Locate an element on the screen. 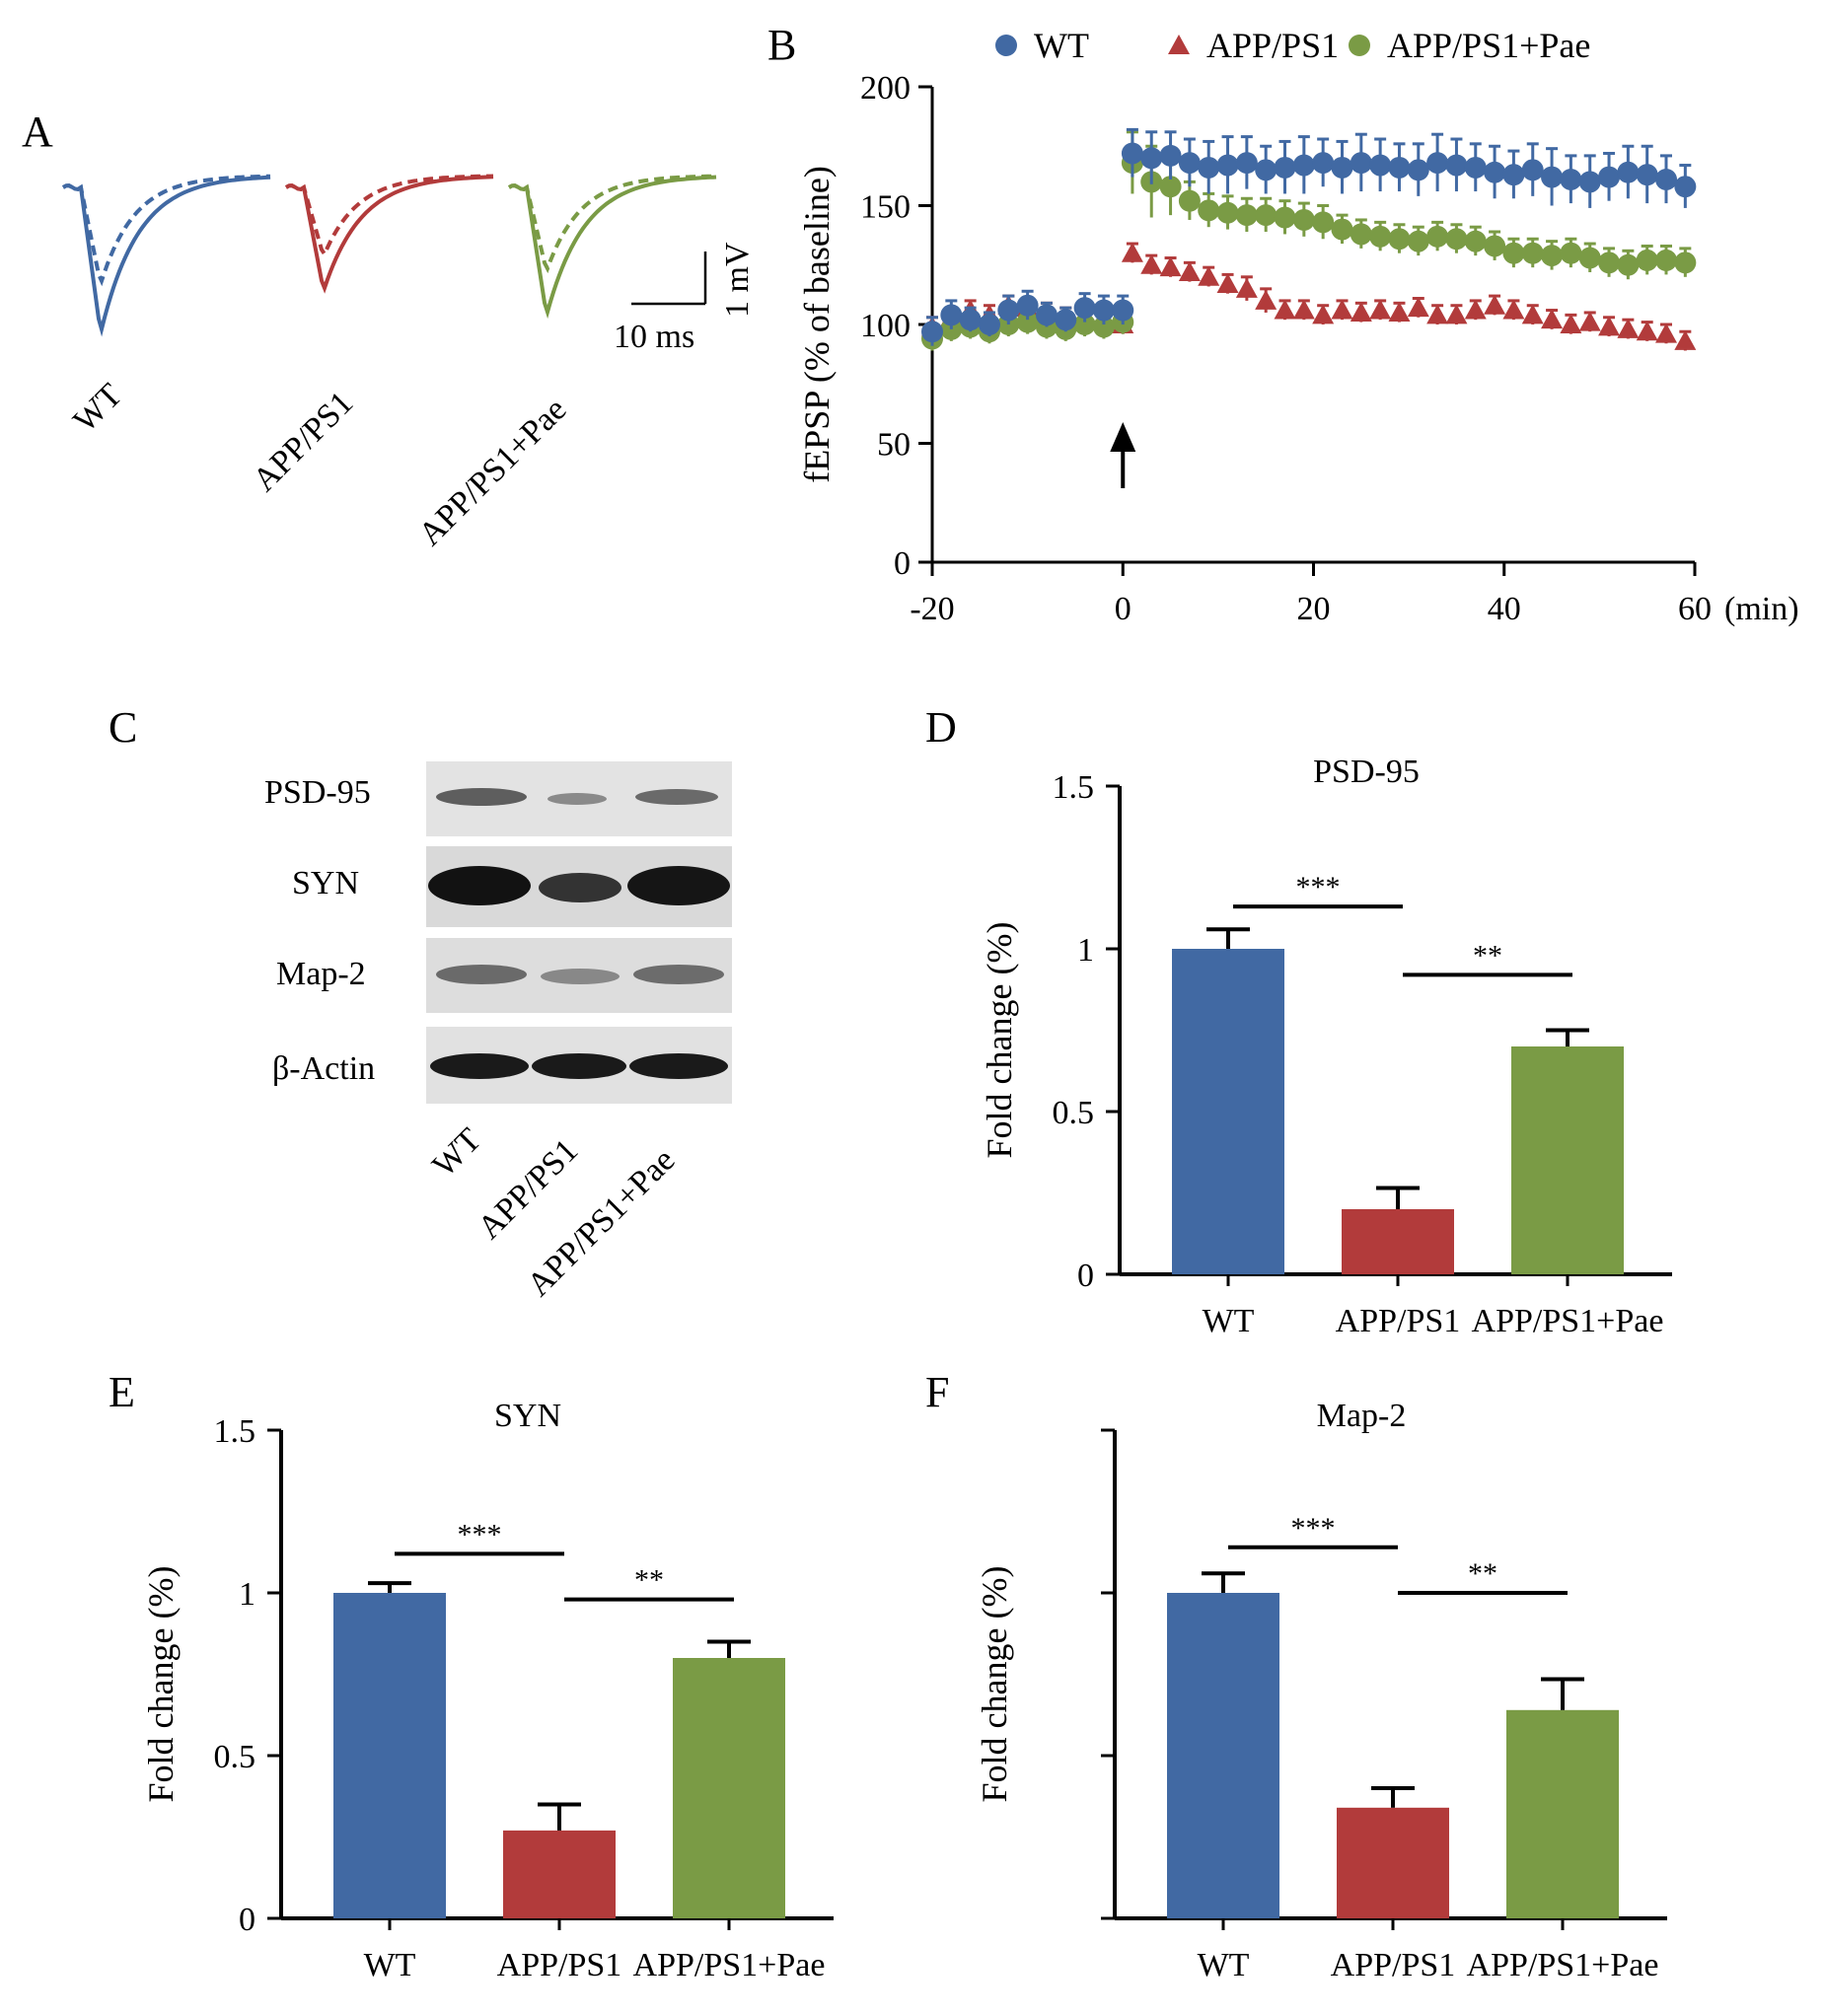 The height and width of the screenshot is (2016, 1825). y-tick-label: 1 is located at coordinates (1085, 950).